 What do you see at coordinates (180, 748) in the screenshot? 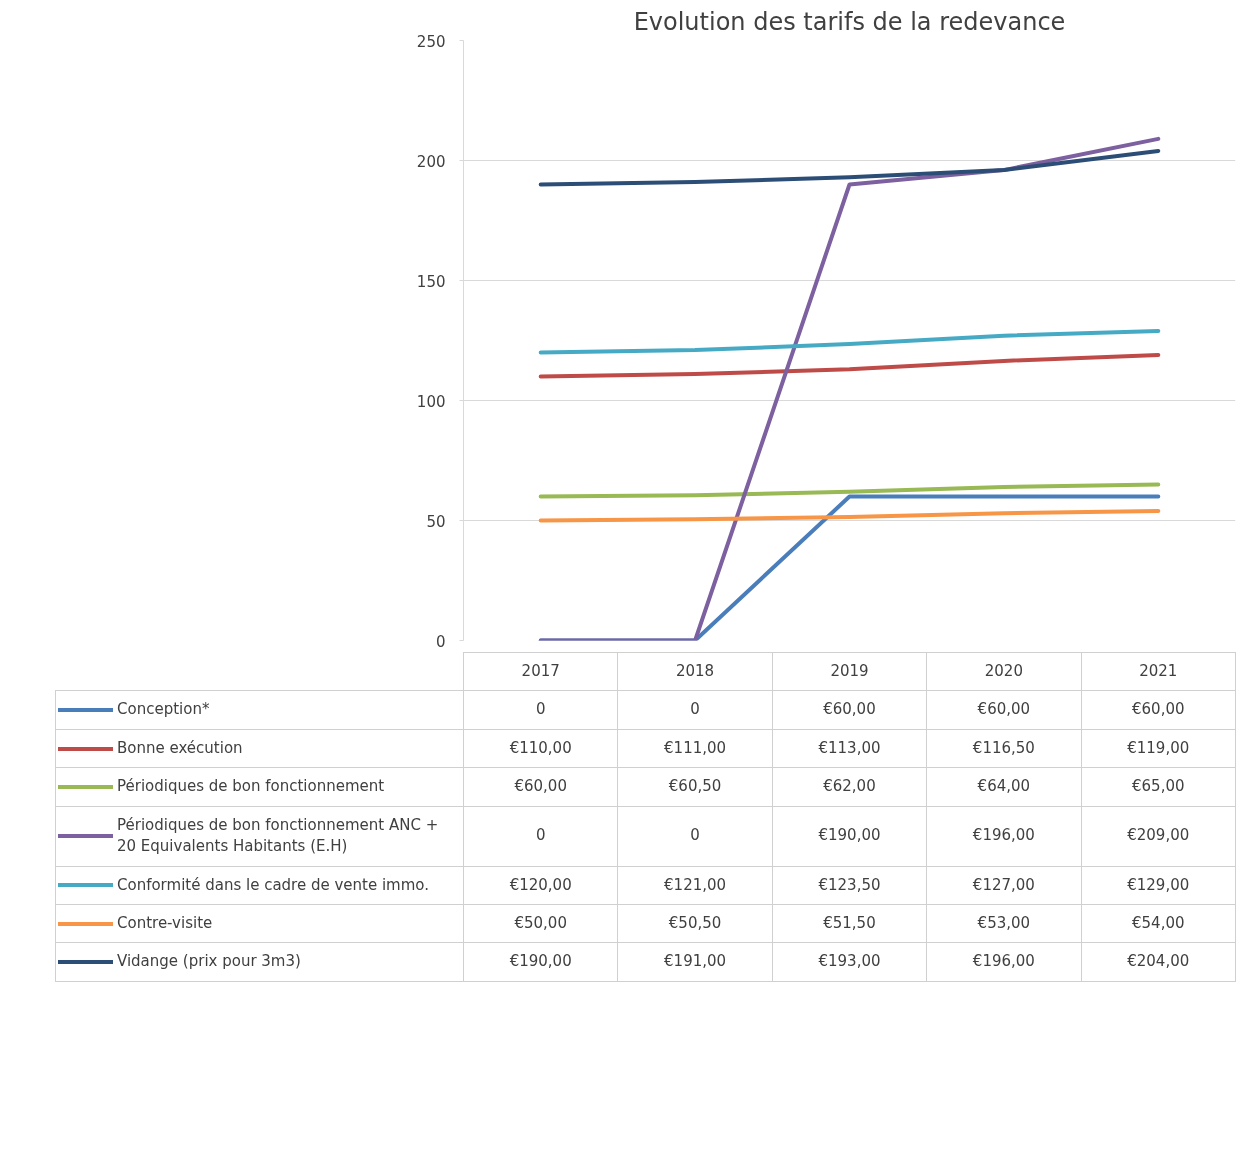
I see `legend-label: Bonne exécution` at bounding box center [180, 748].